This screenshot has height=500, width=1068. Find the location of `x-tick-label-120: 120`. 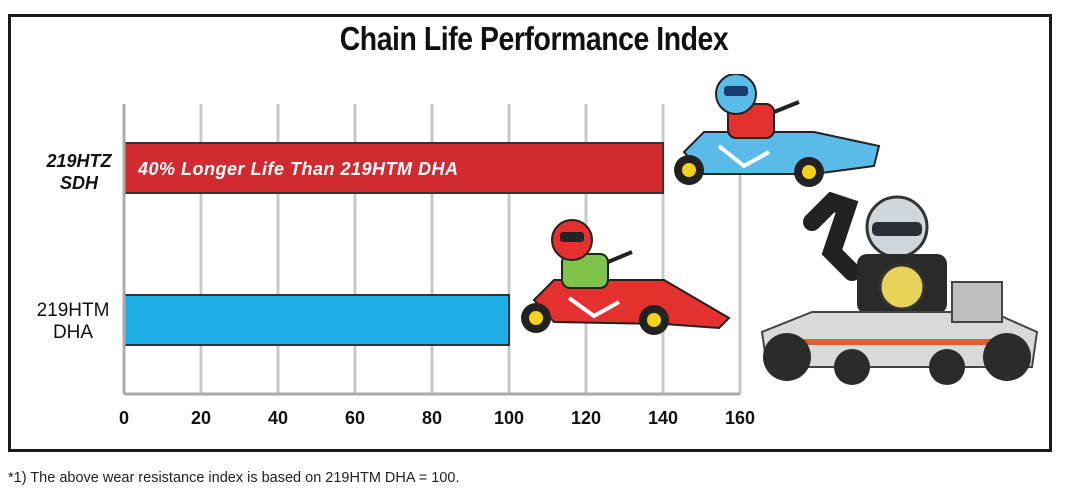

x-tick-label-120: 120 is located at coordinates (586, 418).